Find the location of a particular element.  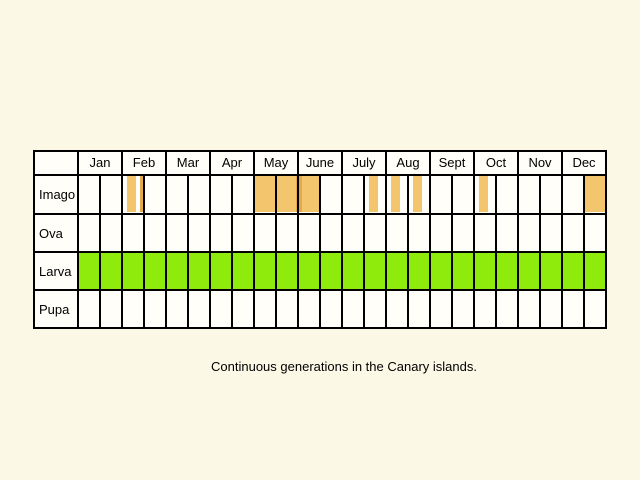

stage-label: Pupa is located at coordinates (54, 309).